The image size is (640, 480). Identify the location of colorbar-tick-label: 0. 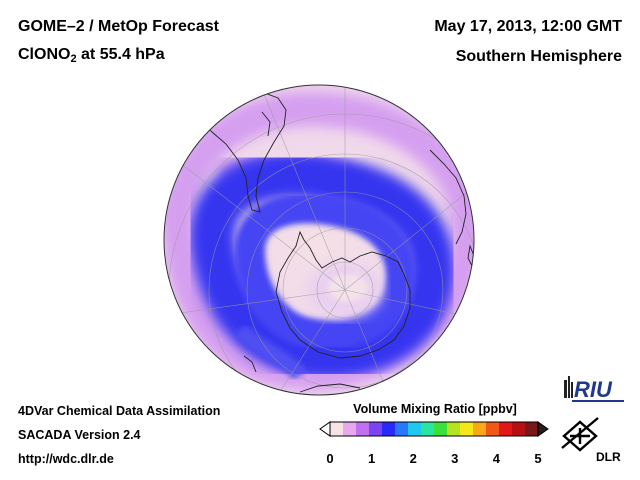
(329, 458).